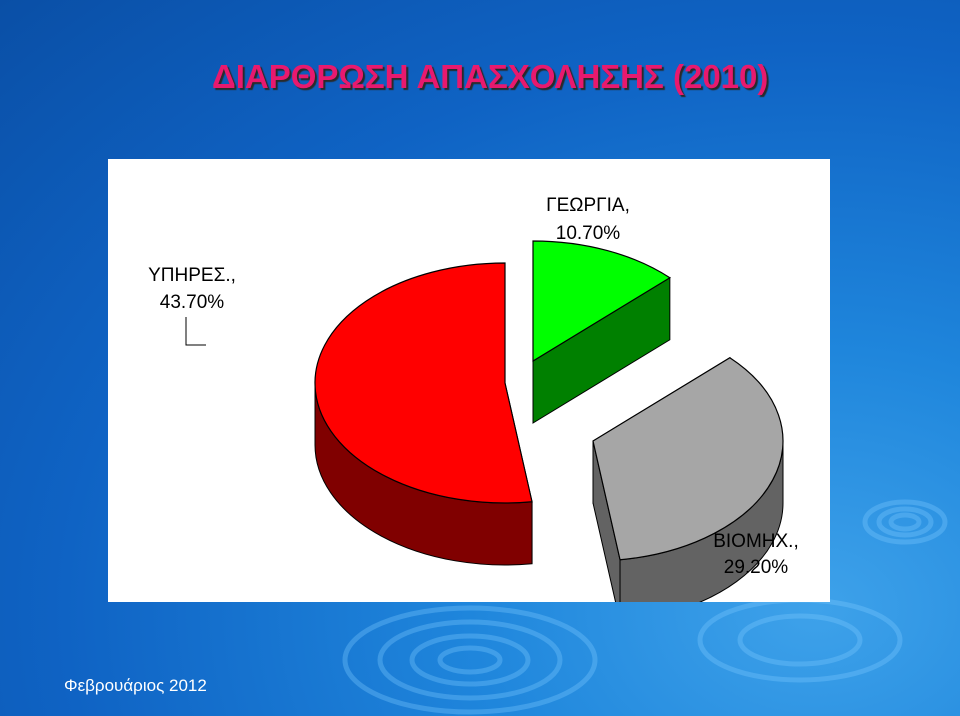  Describe the element at coordinates (192, 275) in the screenshot. I see `slice-label-υπηρες-name: ΥΠΗΡΕΣ.,` at that location.